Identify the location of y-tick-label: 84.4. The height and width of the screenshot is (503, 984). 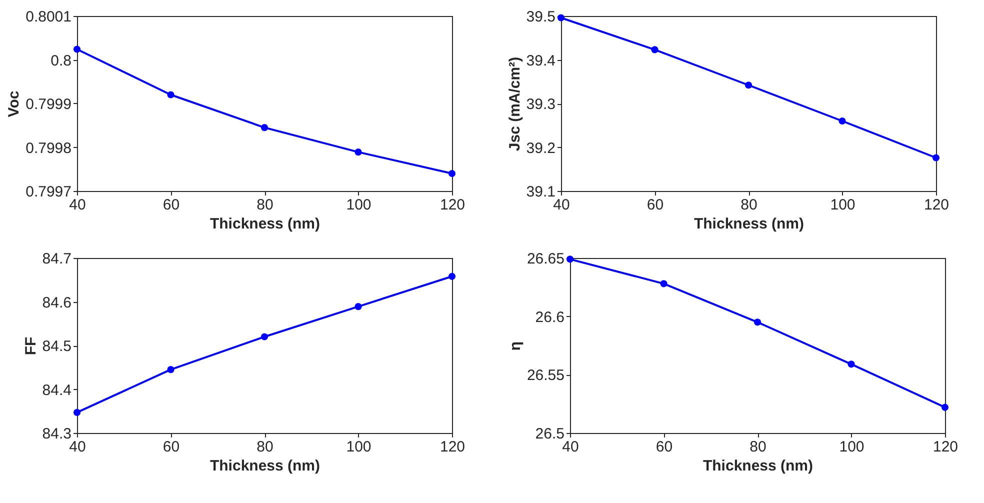
(57, 390).